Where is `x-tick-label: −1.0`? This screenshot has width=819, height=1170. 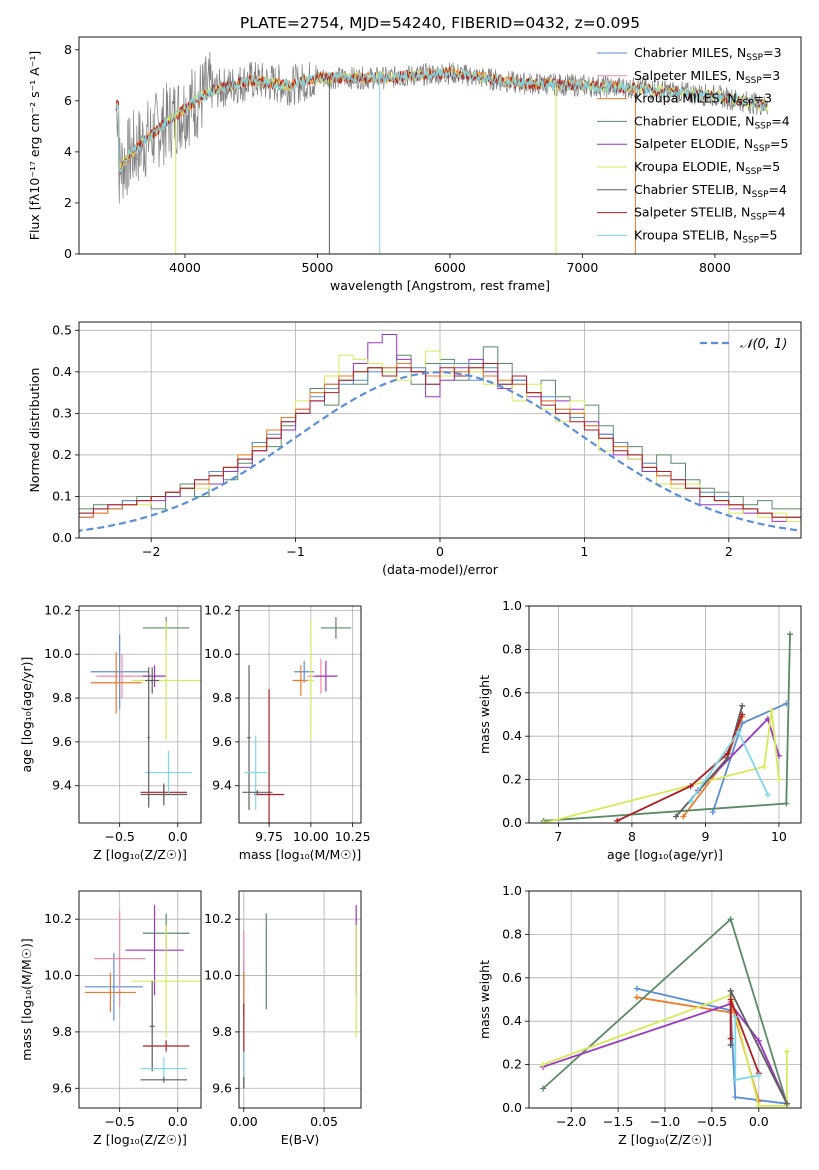
x-tick-label: −1.0 is located at coordinates (665, 1121).